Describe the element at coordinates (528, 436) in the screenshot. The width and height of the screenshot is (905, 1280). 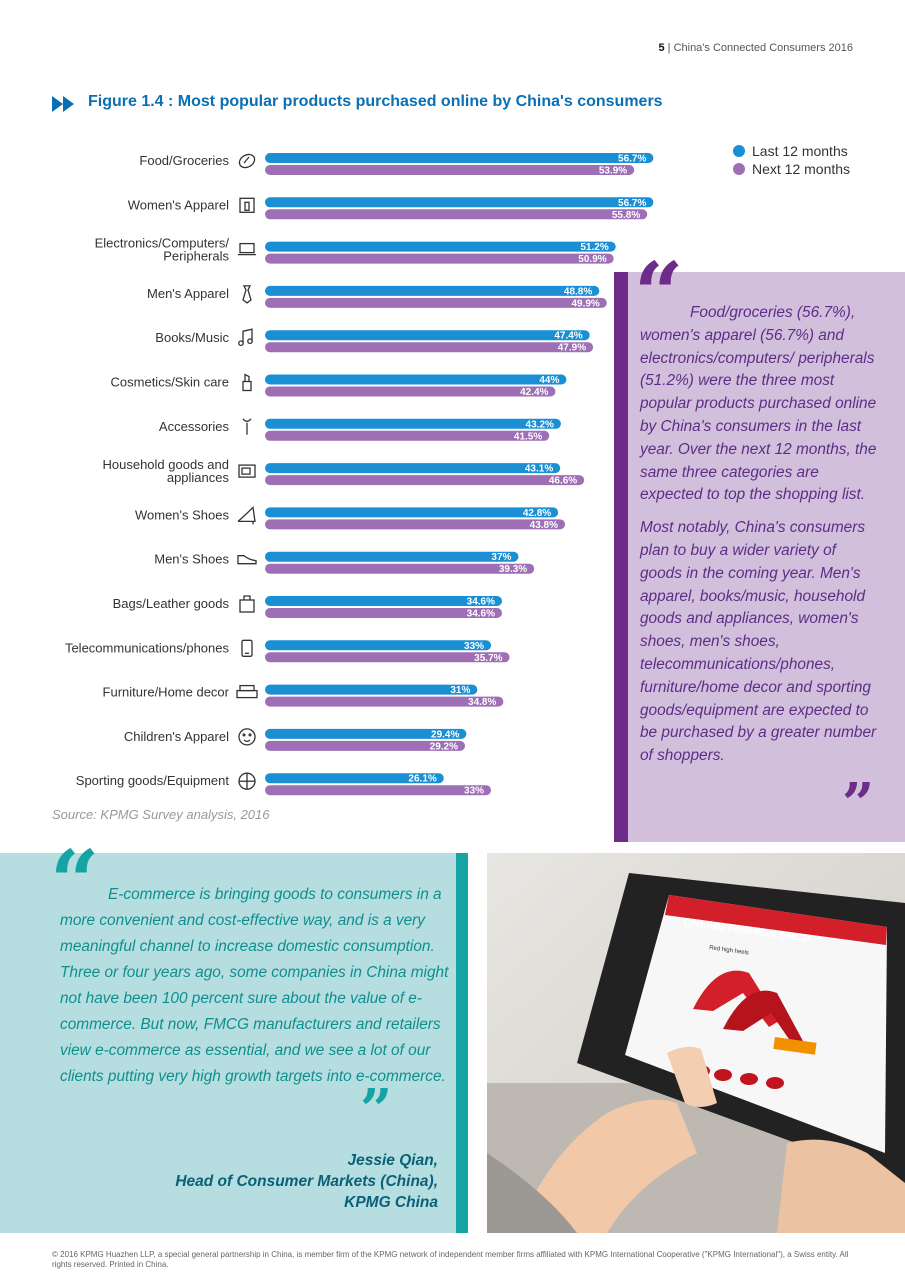
I see `bar-value-label: 41.5%` at that location.